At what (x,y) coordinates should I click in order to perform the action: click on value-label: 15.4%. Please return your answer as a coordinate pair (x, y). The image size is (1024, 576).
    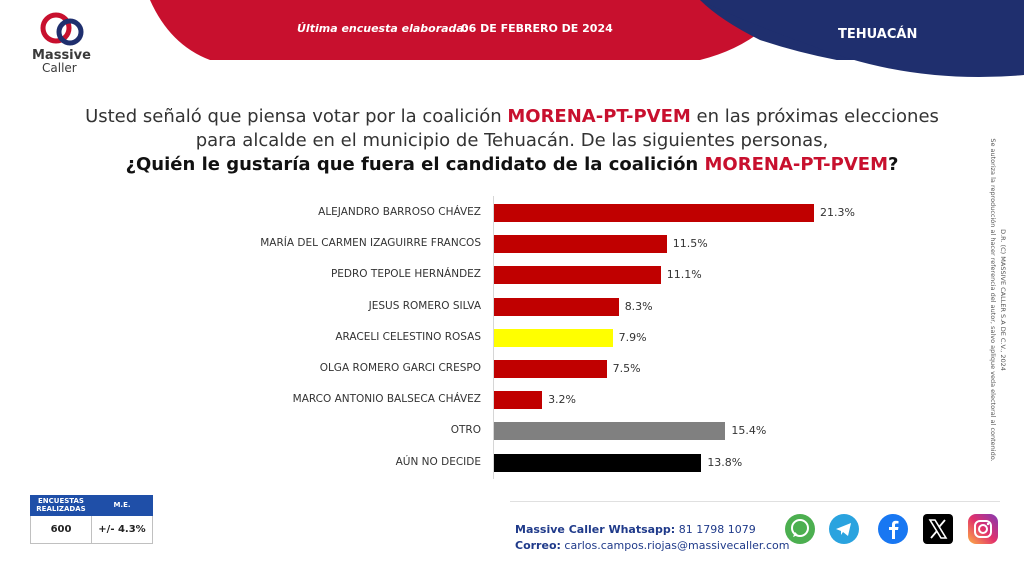
    Looking at the image, I should click on (749, 431).